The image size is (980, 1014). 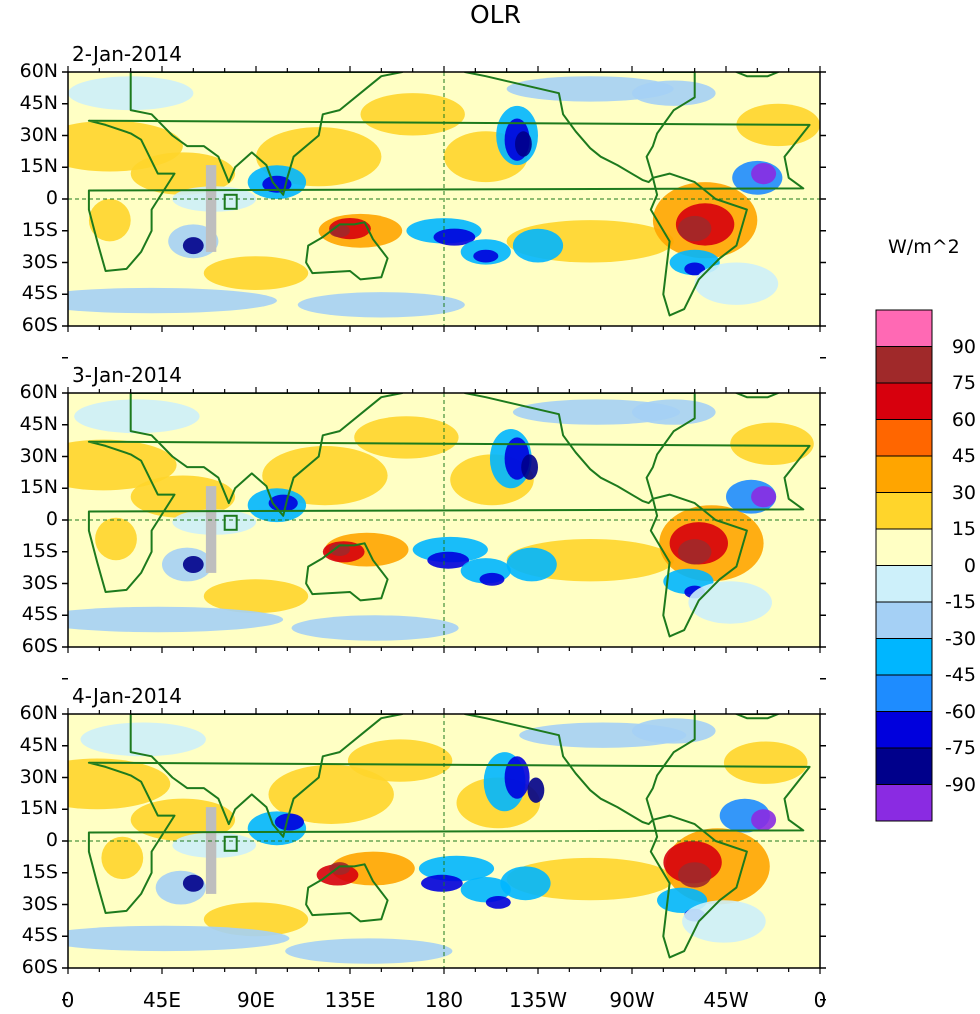 What do you see at coordinates (963, 419) in the screenshot?
I see `colorbar-label: 60` at bounding box center [963, 419].